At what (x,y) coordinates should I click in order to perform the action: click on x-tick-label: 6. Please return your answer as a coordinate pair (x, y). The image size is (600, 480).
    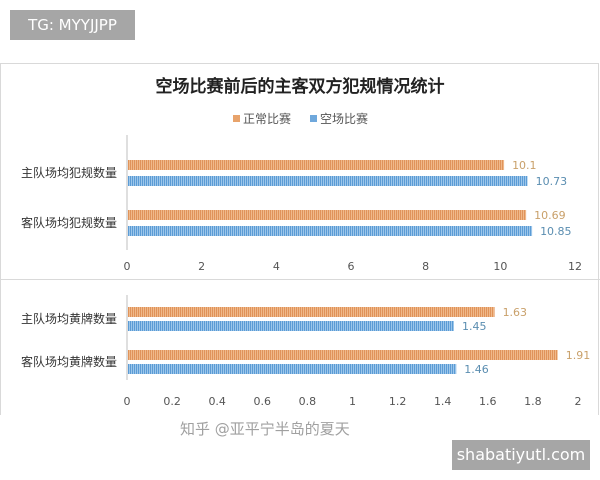
    Looking at the image, I should click on (351, 266).